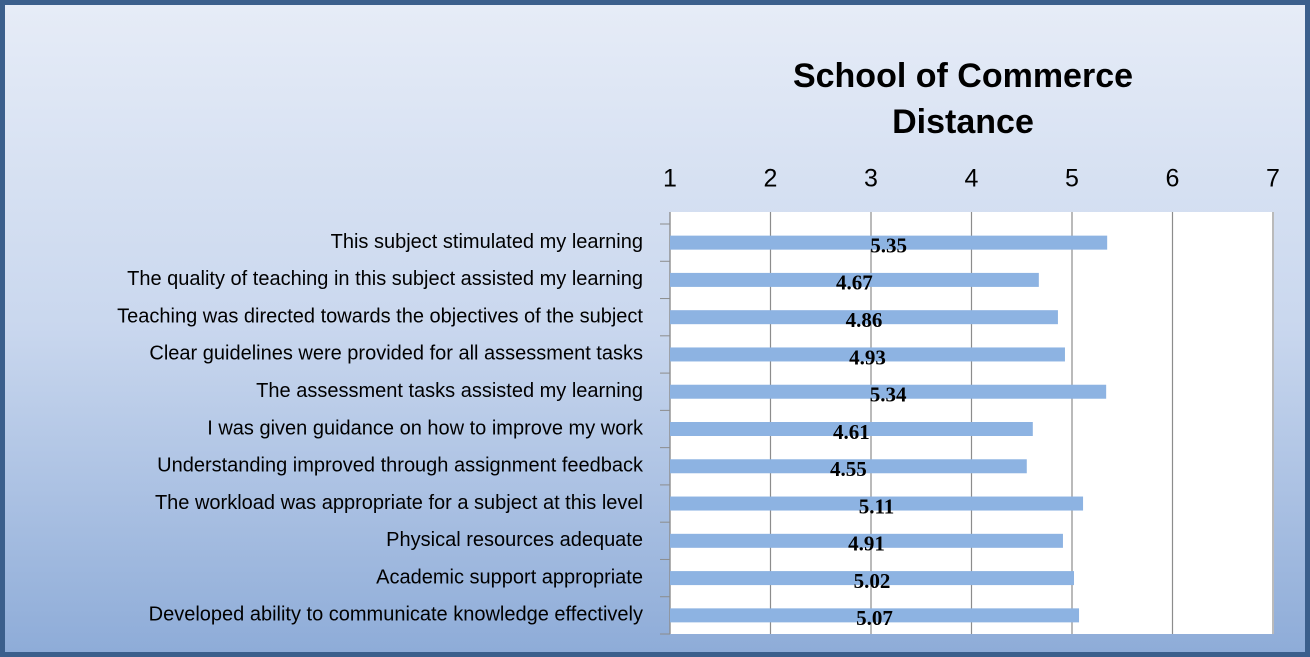 The width and height of the screenshot is (1310, 657). I want to click on data-label: 5.11, so click(877, 506).